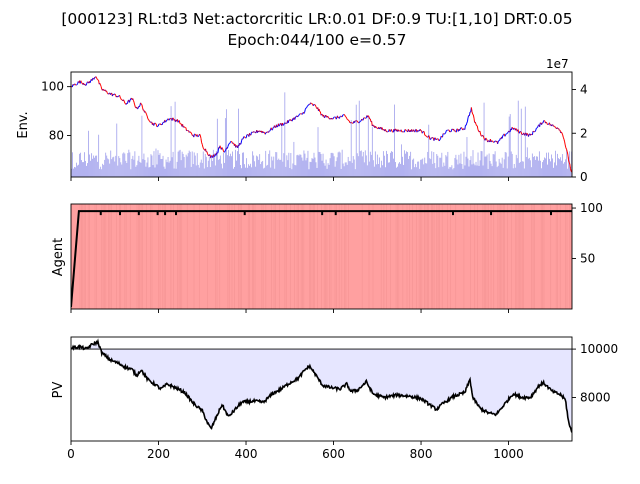 Image resolution: width=640 pixels, height=484 pixels. Describe the element at coordinates (587, 259) in the screenshot. I see `y-tick-label: 50` at that location.